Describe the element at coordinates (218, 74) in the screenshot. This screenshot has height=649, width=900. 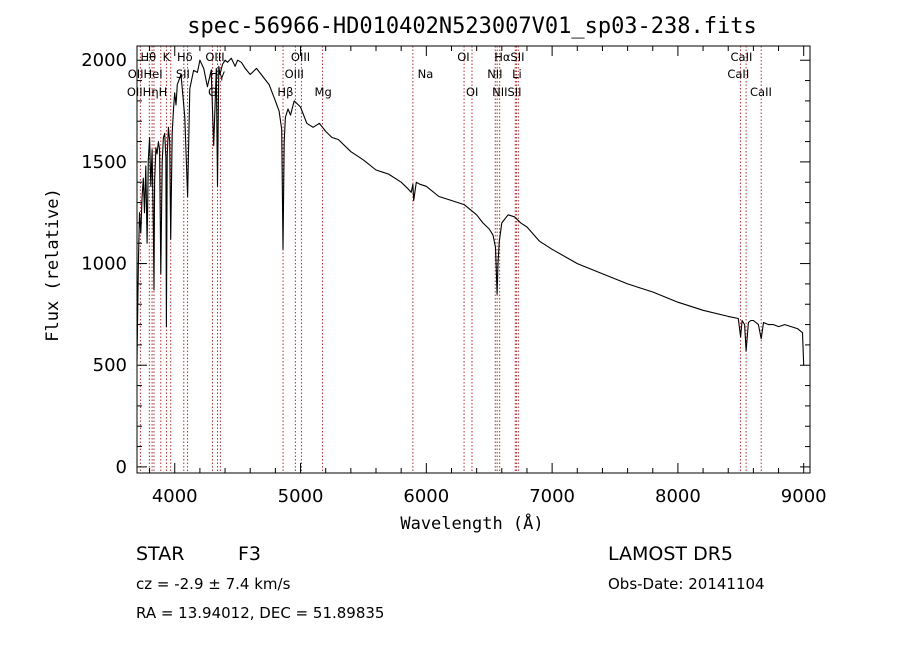
I see `line-label: Hγ` at that location.